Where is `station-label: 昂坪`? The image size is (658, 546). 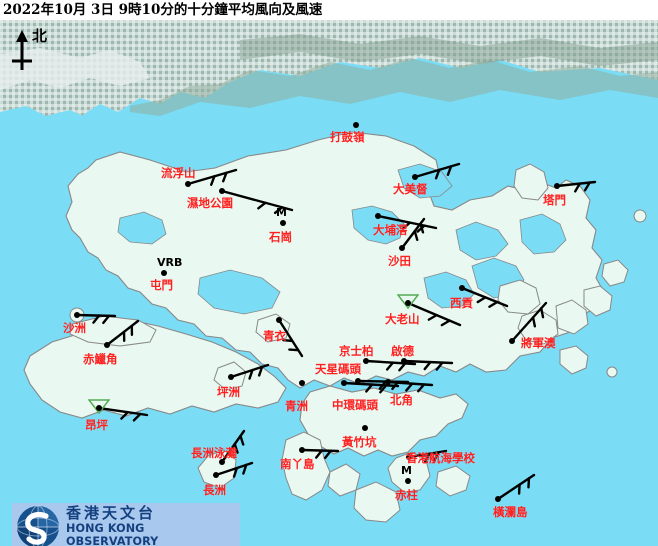
station-label: 昂坪 is located at coordinates (96, 425).